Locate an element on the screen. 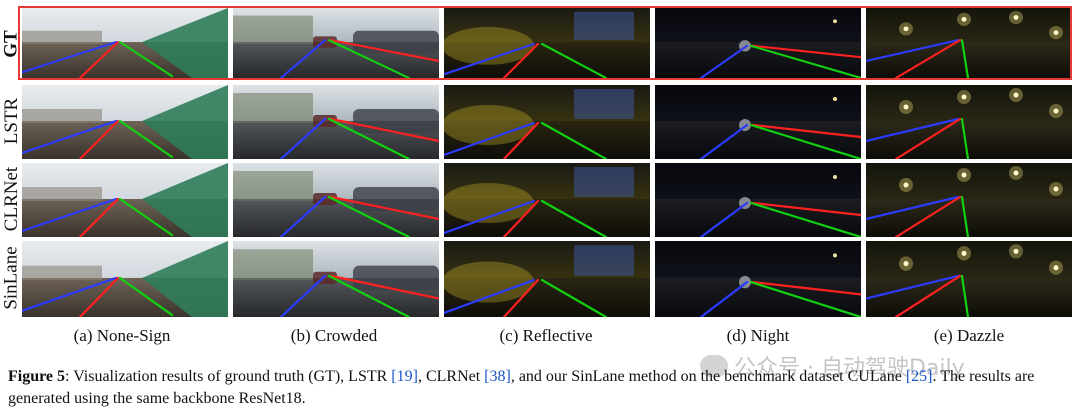  result-image-clrnet-daylight-crowded is located at coordinates (336, 200).